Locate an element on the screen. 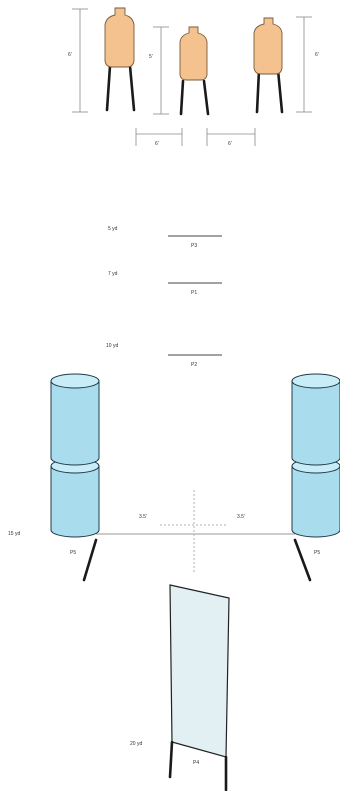 The width and height of the screenshot is (340, 791). target-right-post-right is located at coordinates (280, 91).